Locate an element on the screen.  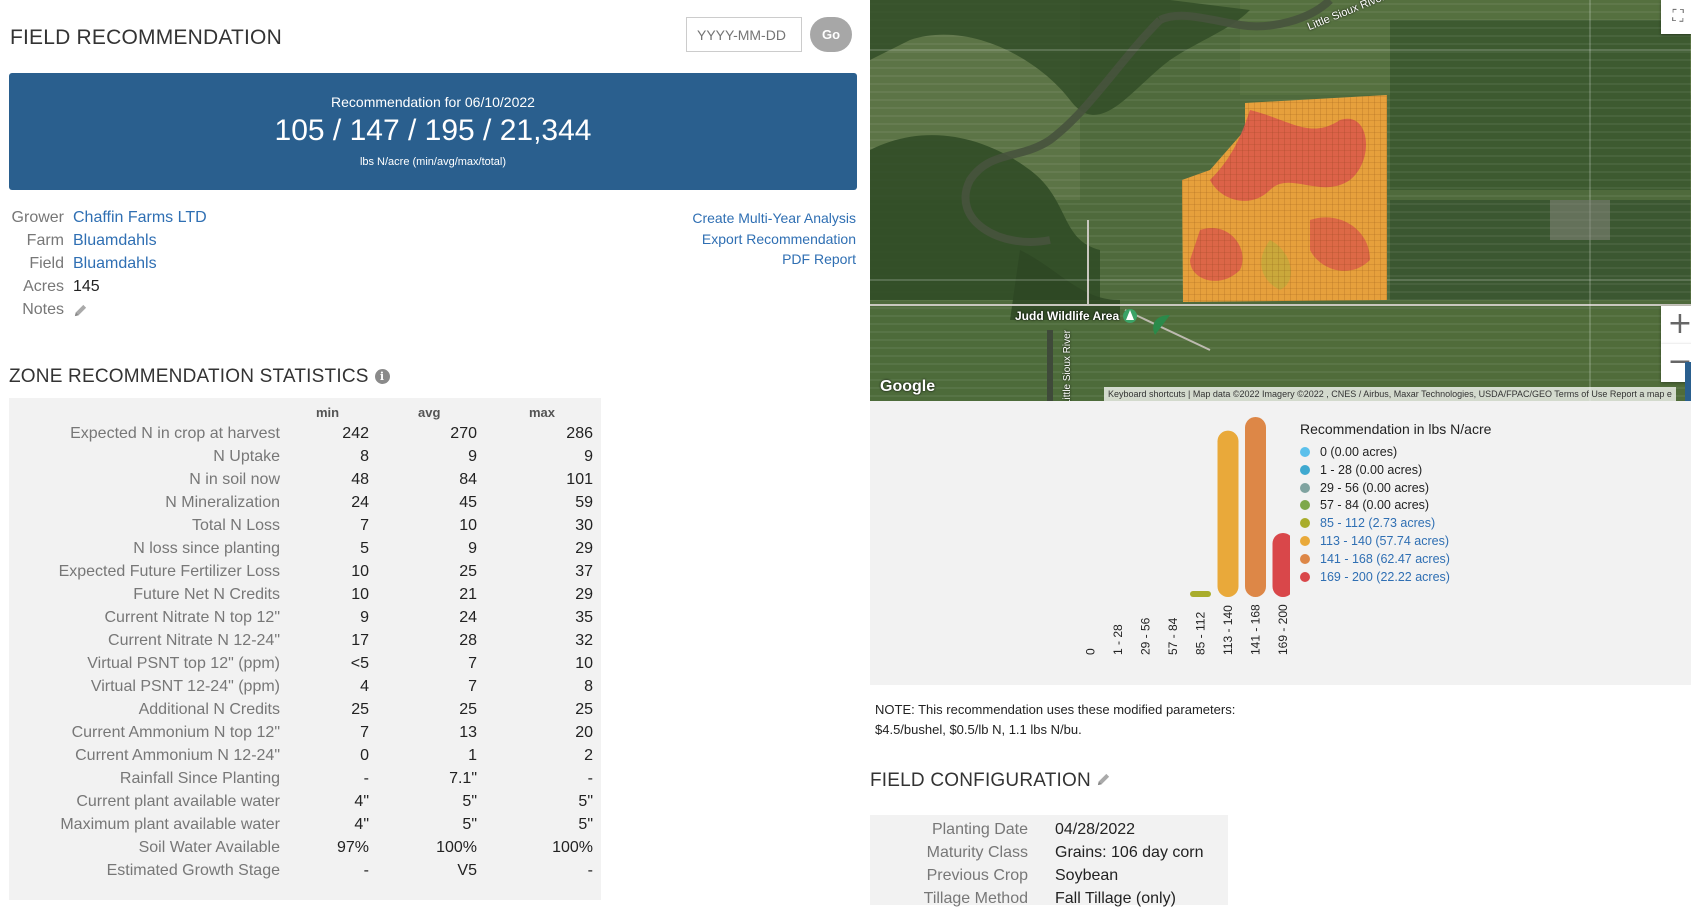
stat-label: N Mineralization is located at coordinates (222, 502).